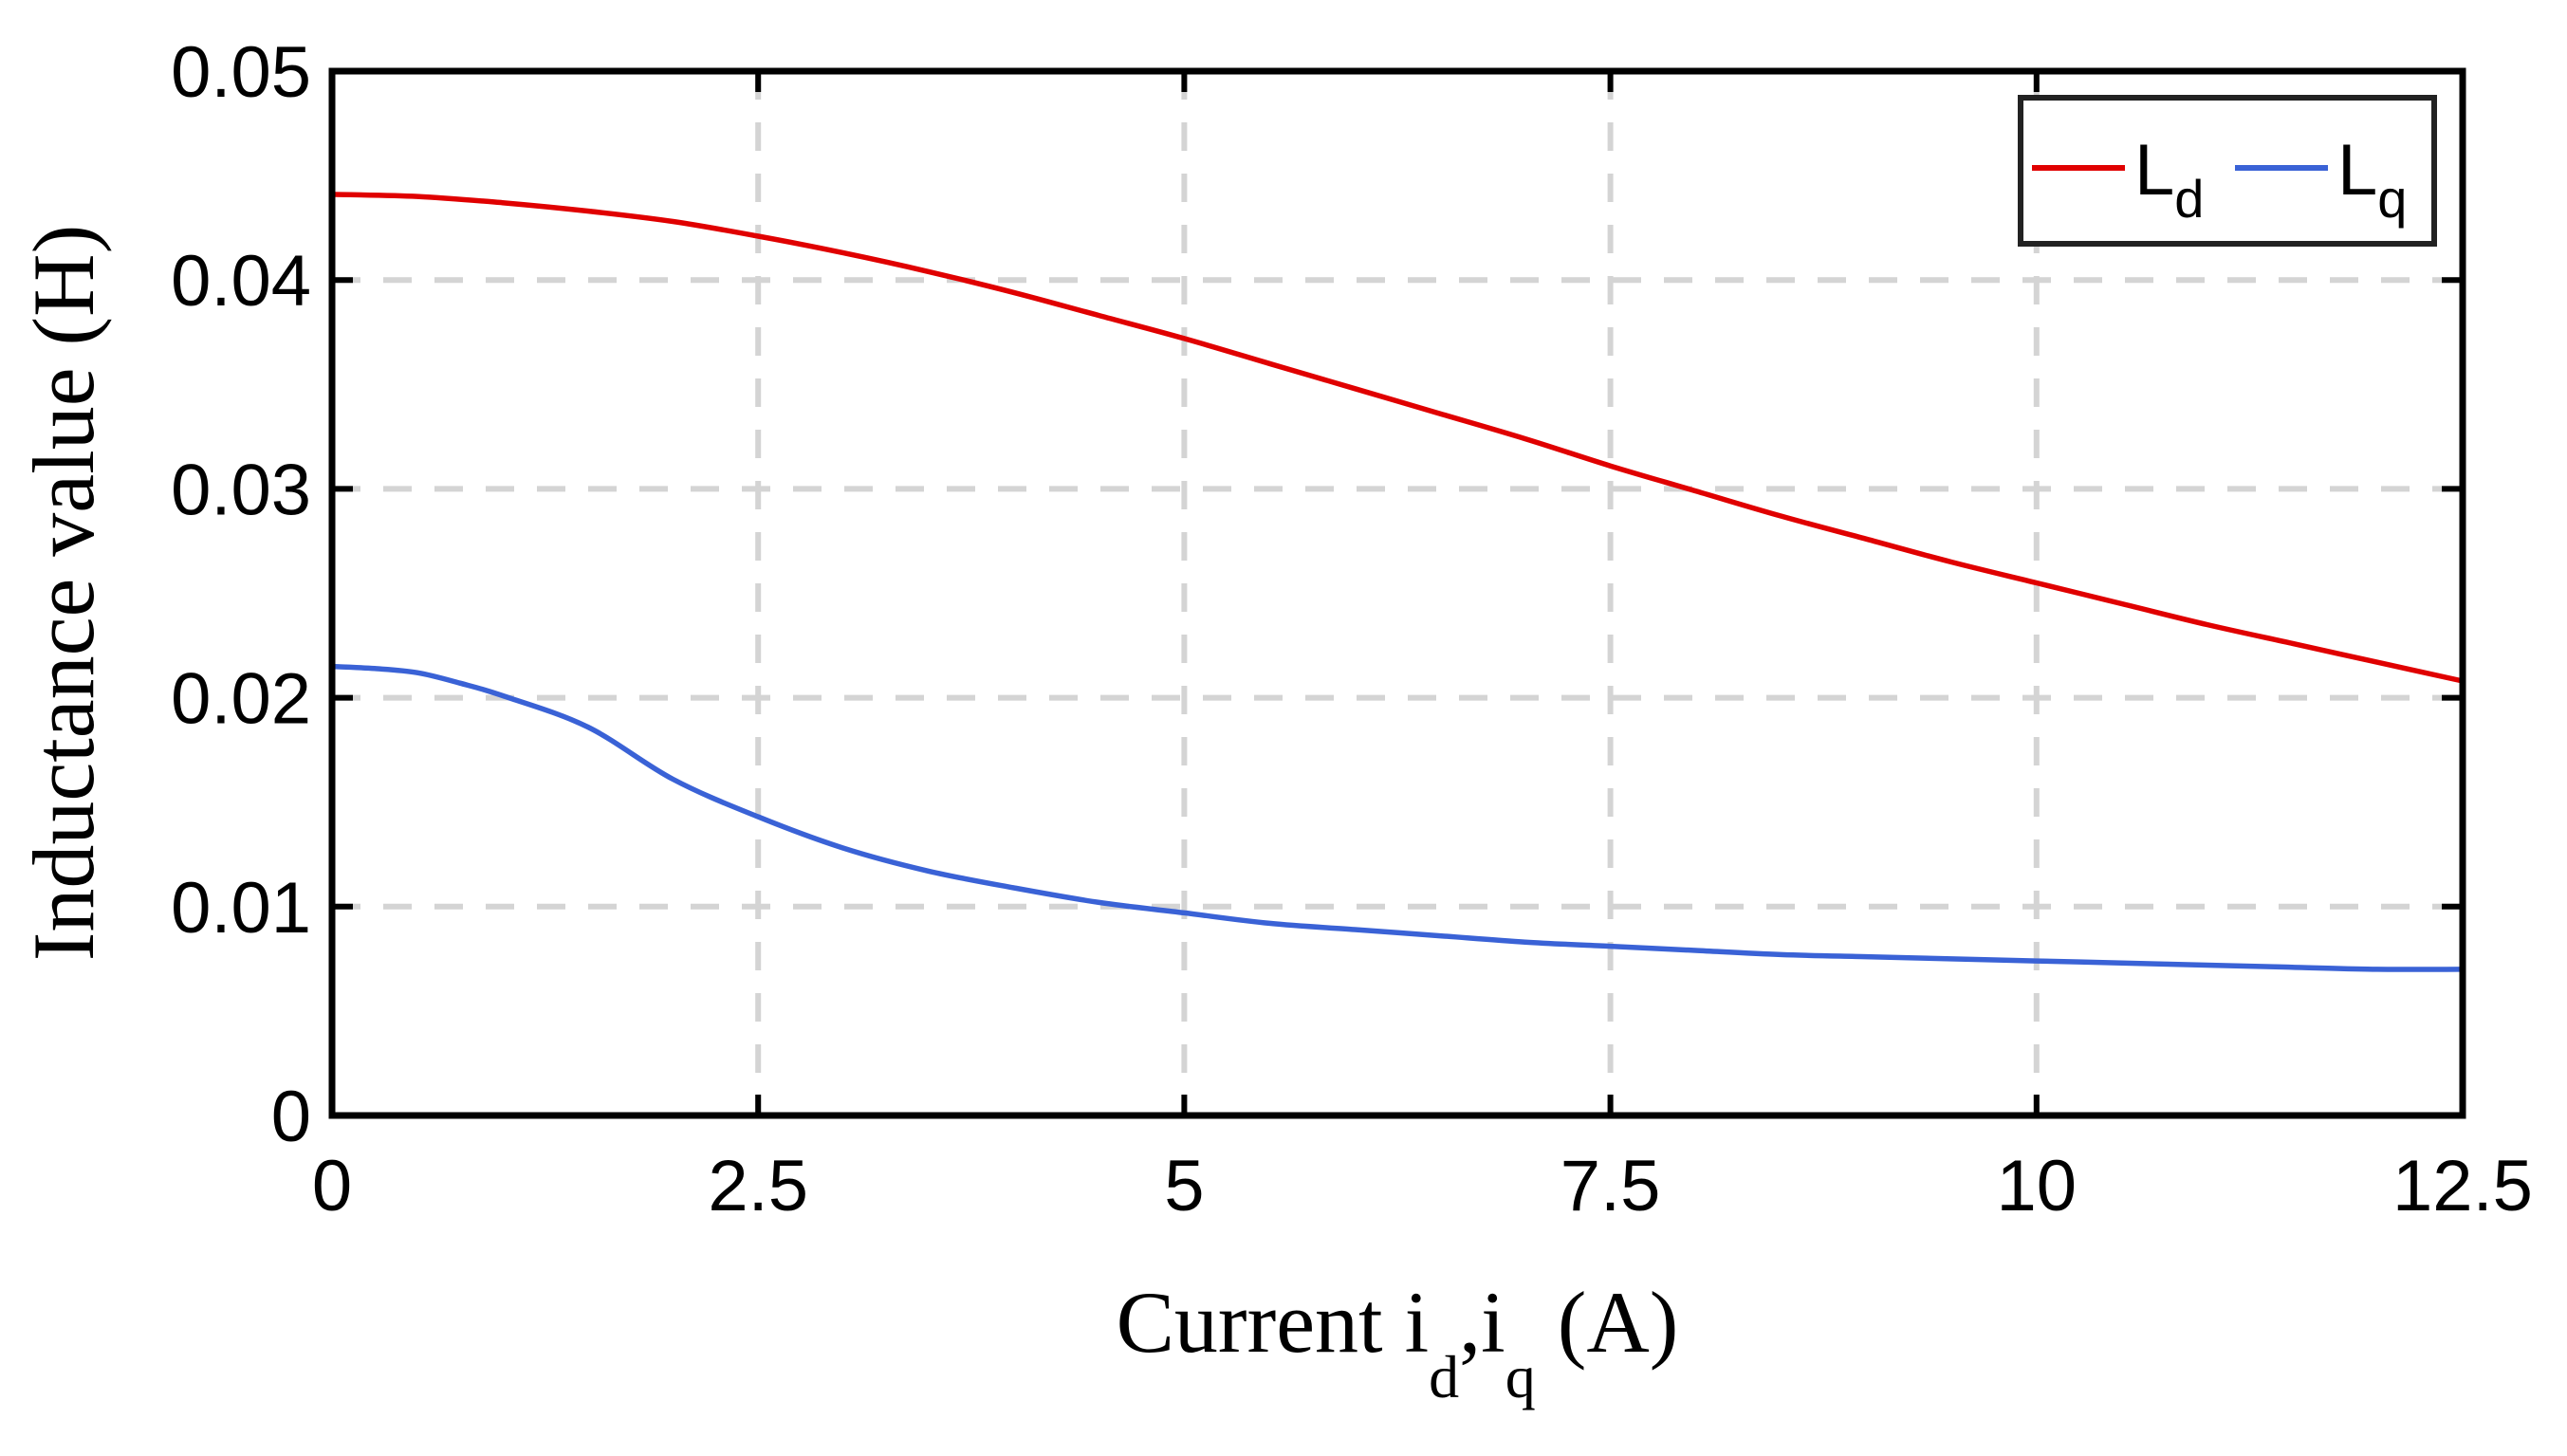 Image resolution: width=2567 pixels, height=1456 pixels. I want to click on x-axis-title-main: Current i, so click(1273, 1323).